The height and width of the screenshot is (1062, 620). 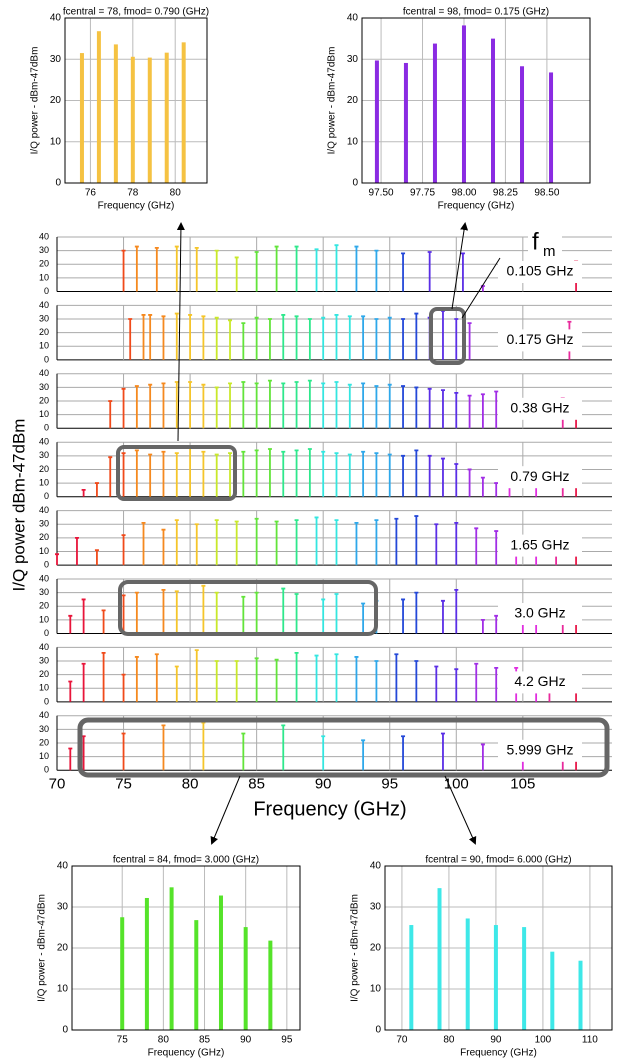 What do you see at coordinates (180, 332) in the screenshot?
I see `arrow` at bounding box center [180, 332].